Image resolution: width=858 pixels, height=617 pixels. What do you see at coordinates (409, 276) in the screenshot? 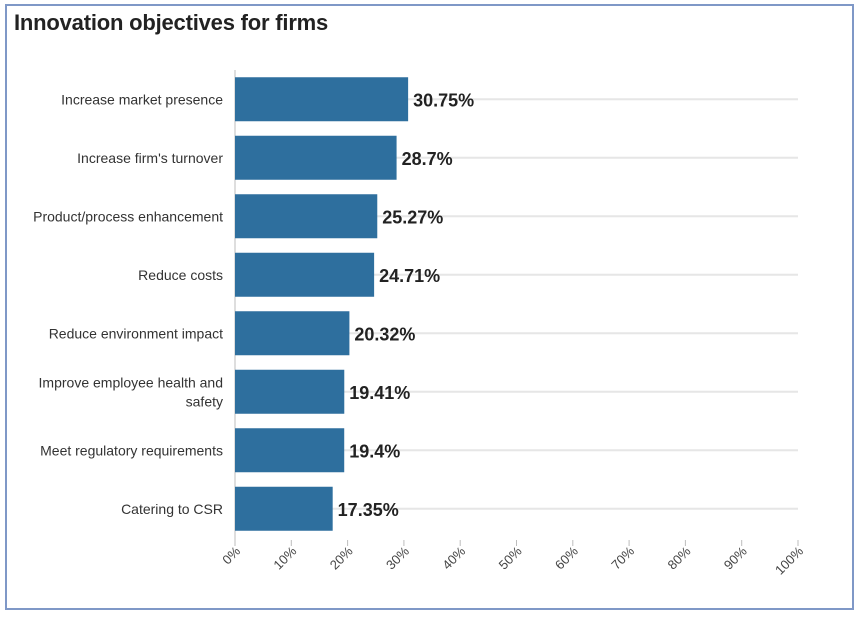
I see `data-label: 24.71%` at bounding box center [409, 276].